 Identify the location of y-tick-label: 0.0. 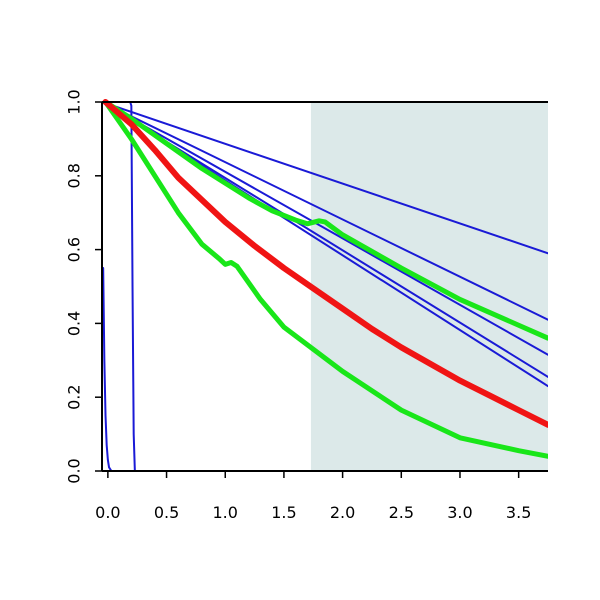
(74, 470).